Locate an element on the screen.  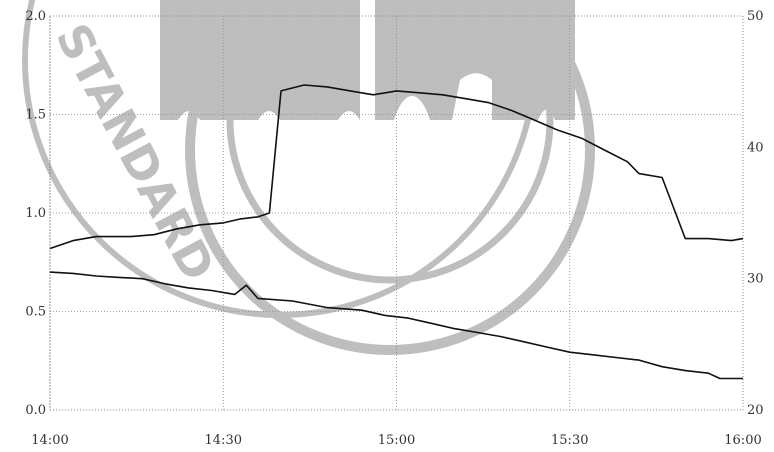
y-right-tick-label: 40 is located at coordinates (755, 147).